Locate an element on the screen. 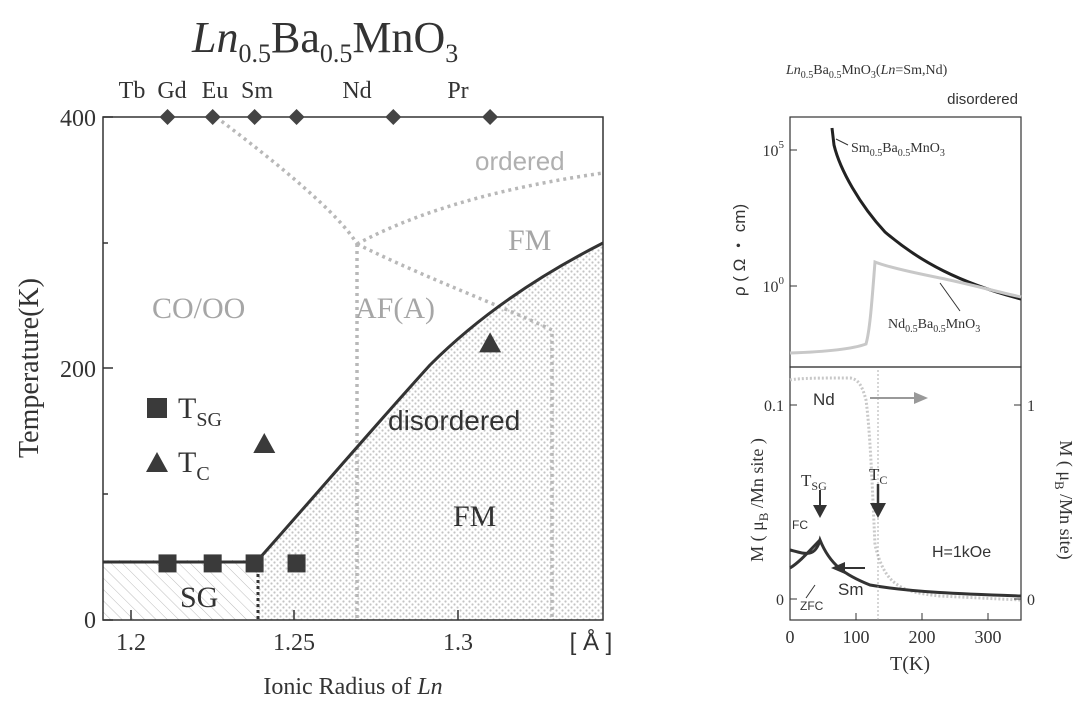  resistivity-y-tick-1e0: 10⁰ is located at coordinates (774, 285).